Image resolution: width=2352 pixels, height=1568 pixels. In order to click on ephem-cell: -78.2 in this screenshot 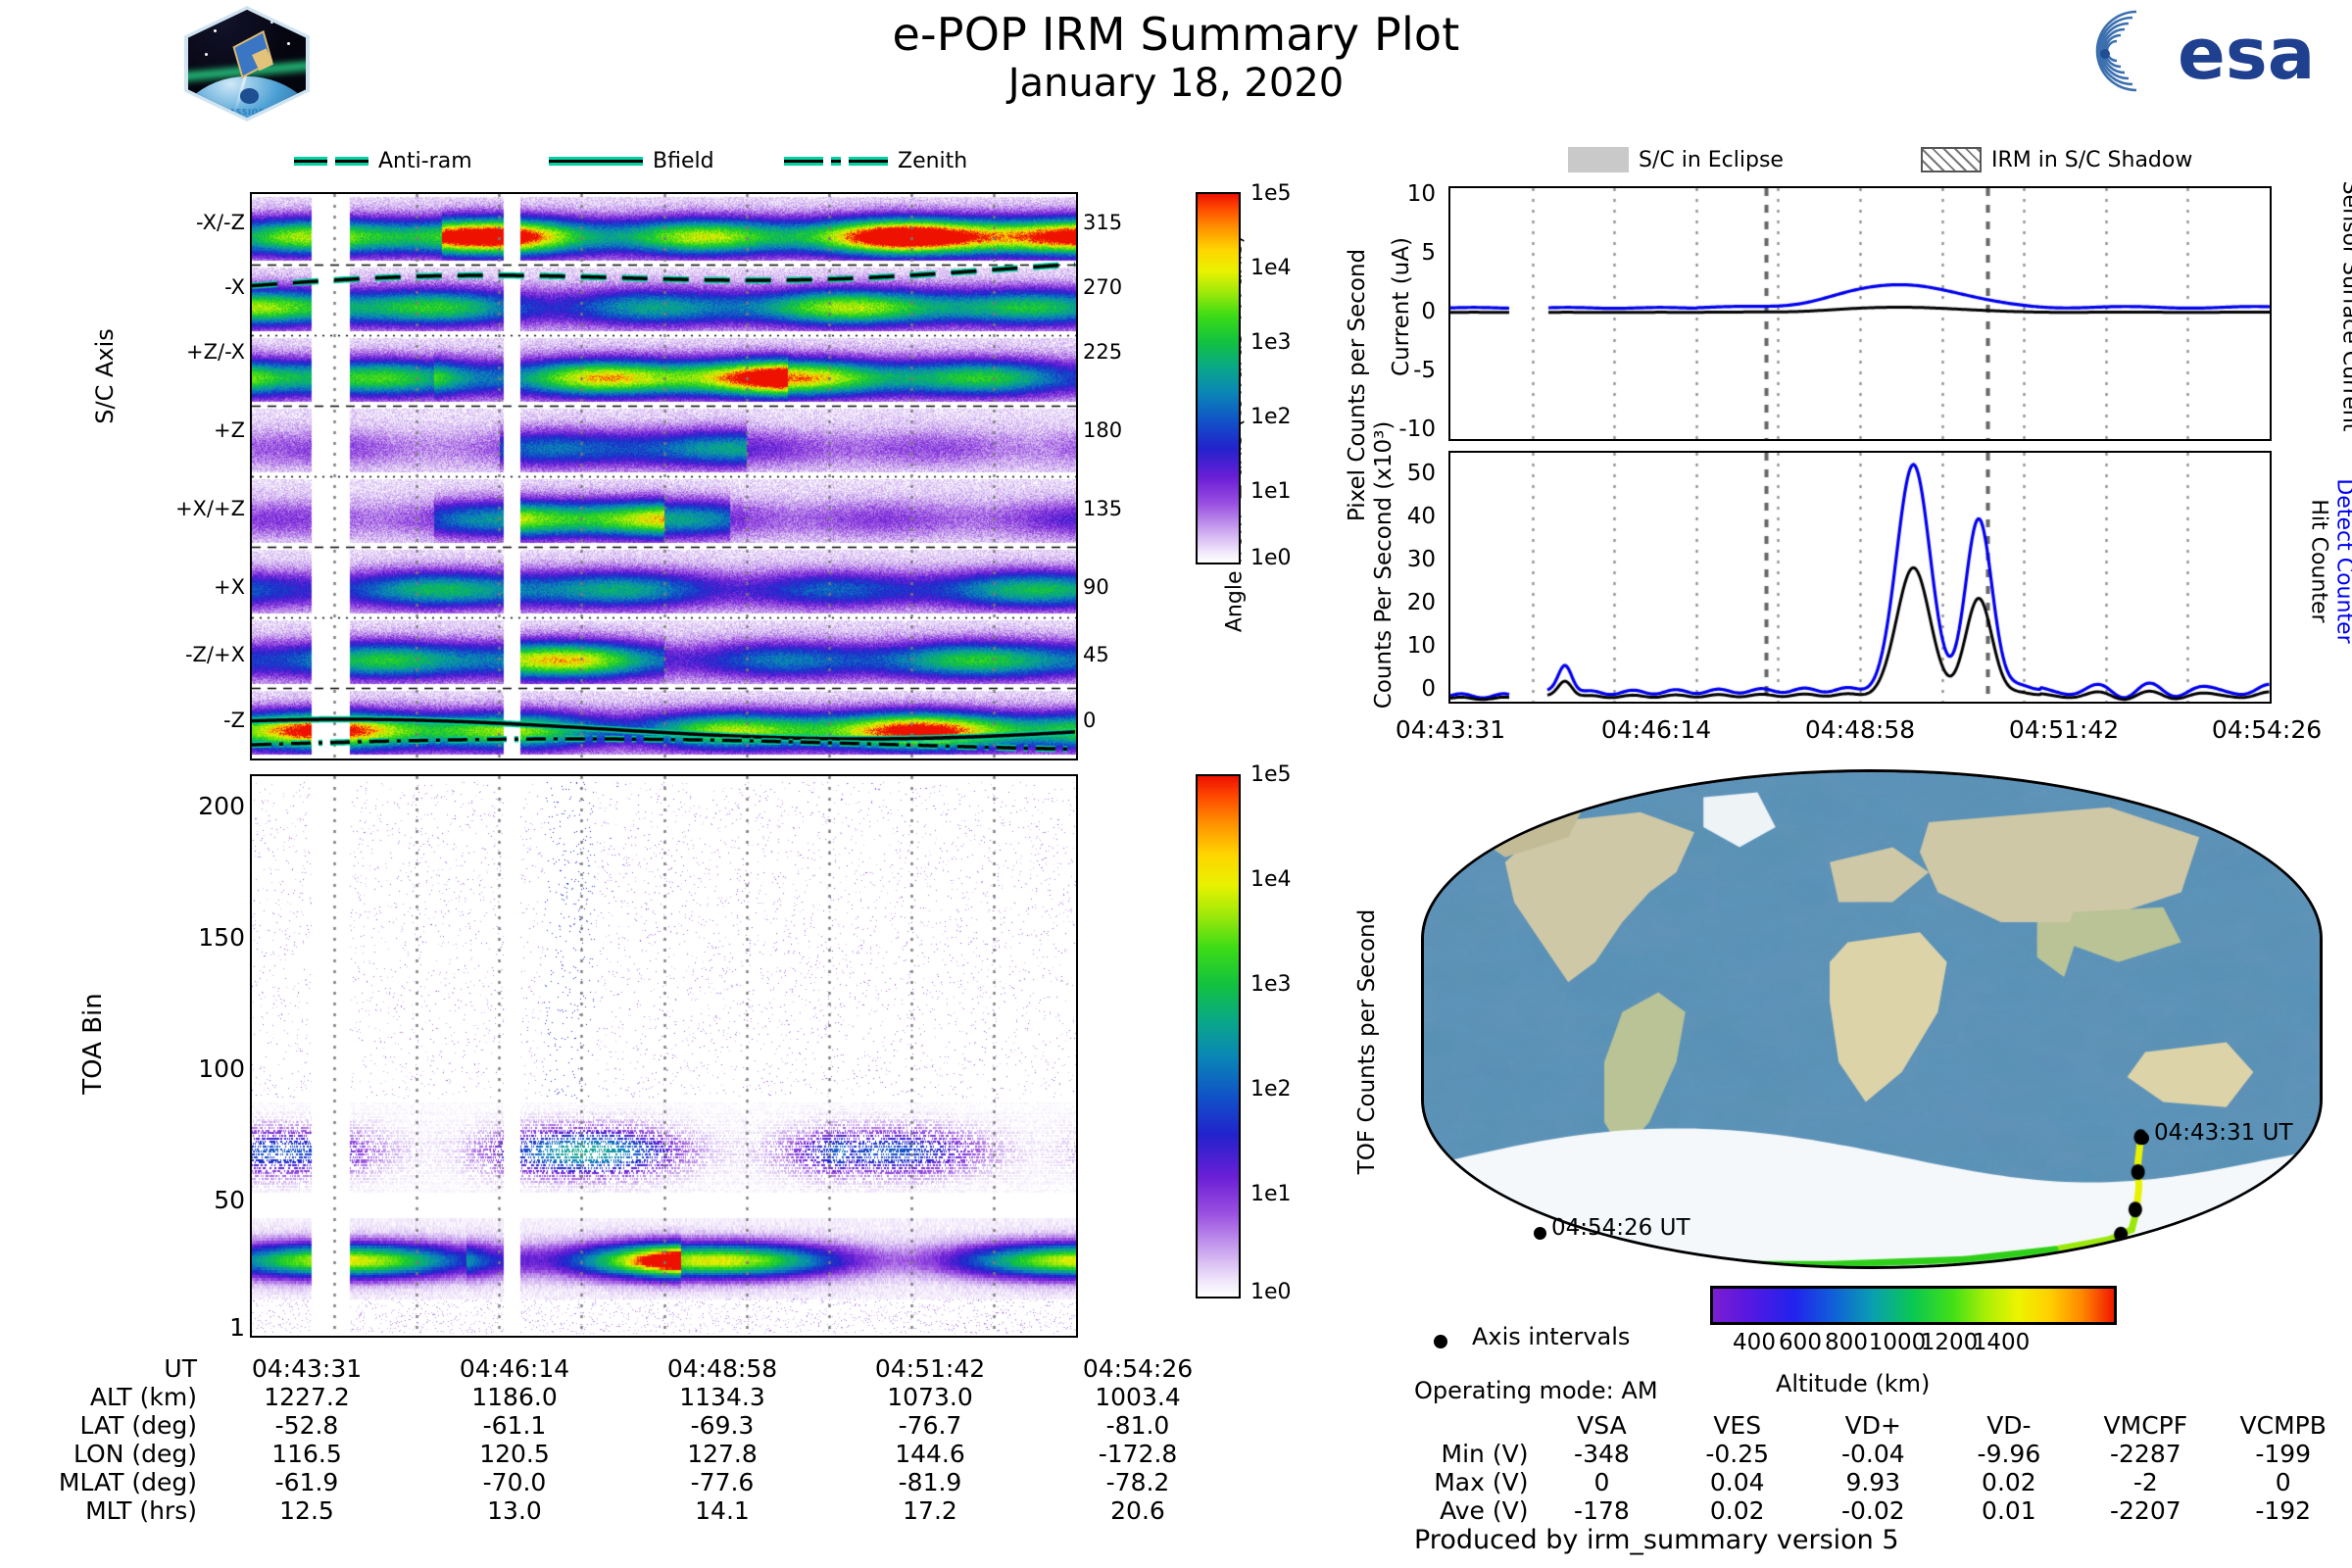, I will do `click(1137, 1482)`.